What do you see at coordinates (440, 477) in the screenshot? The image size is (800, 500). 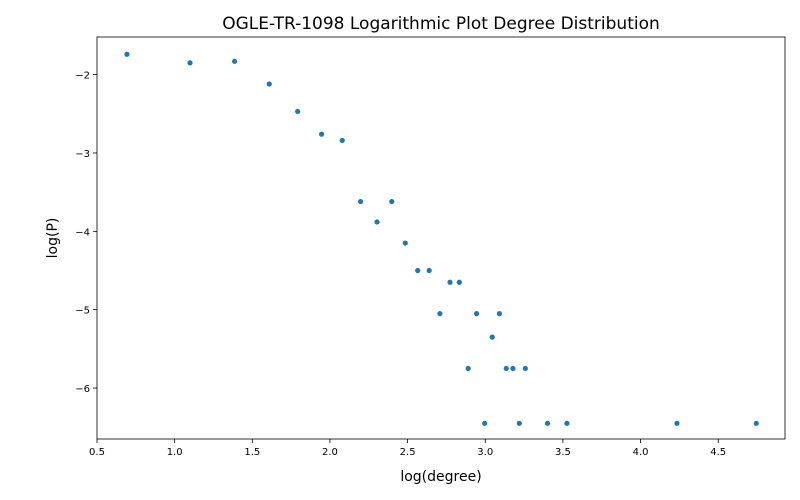 I see `x-axis-label: log(degree)` at bounding box center [440, 477].